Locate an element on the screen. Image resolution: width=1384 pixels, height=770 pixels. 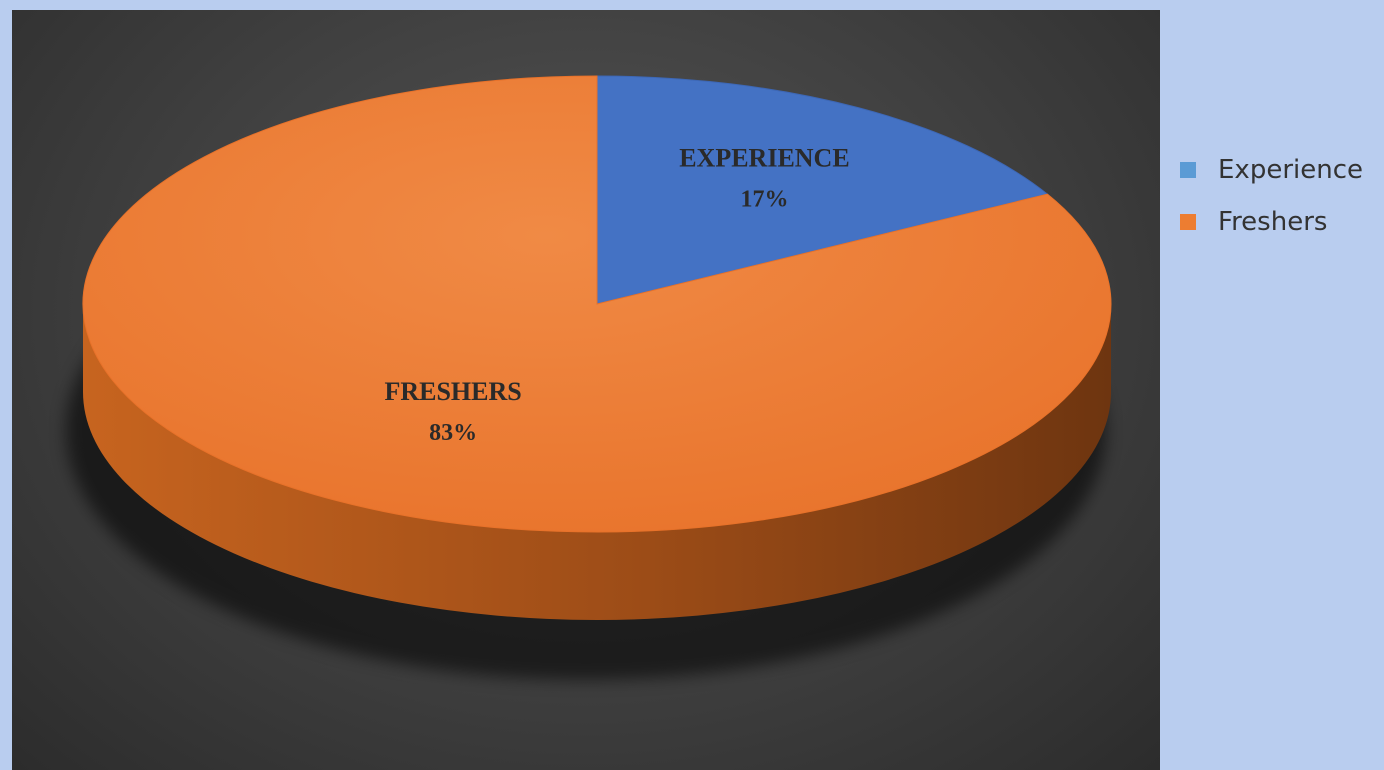
data-label-percent: 83% is located at coordinates (453, 433).